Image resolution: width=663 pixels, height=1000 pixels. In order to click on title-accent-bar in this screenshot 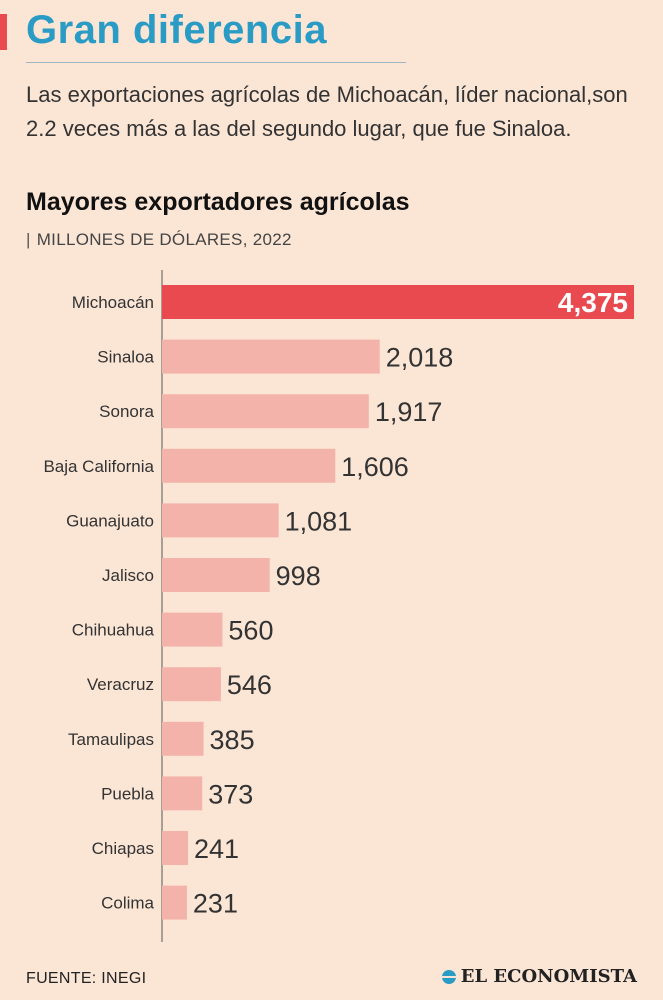, I will do `click(3, 32)`.